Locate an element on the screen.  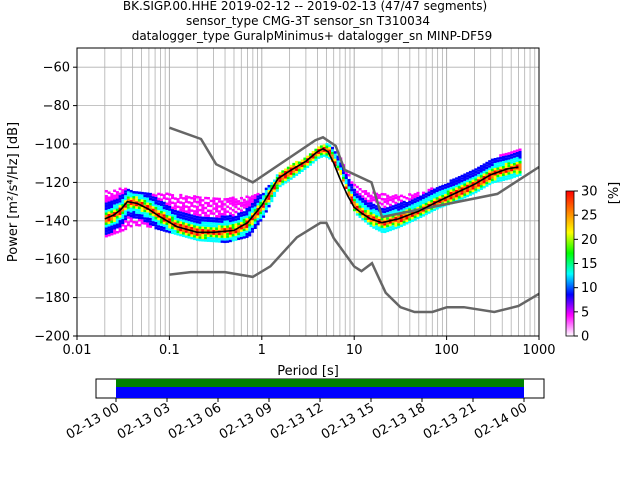
y-tick-label: −80 is located at coordinates (56, 106).